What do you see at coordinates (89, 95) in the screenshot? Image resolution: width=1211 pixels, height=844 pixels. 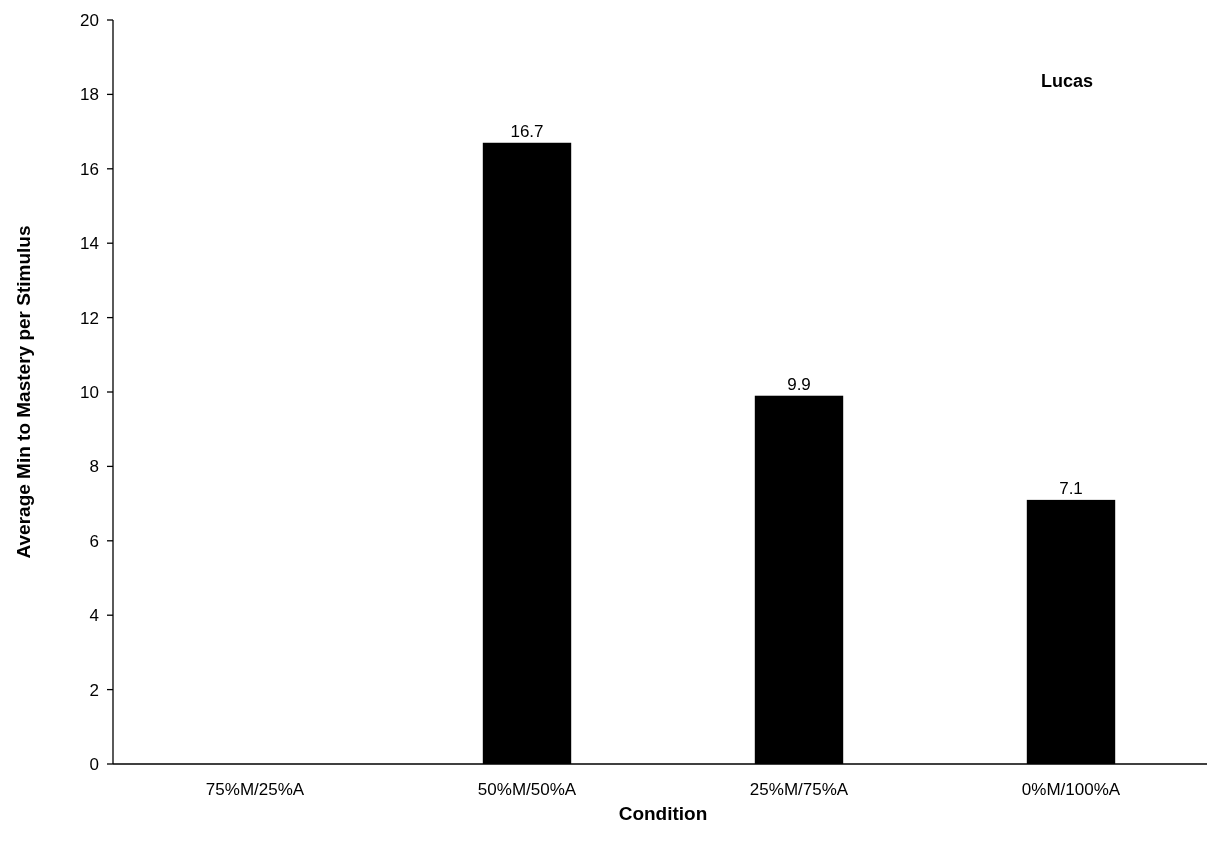 I see `y-tick-label: 18` at bounding box center [89, 95].